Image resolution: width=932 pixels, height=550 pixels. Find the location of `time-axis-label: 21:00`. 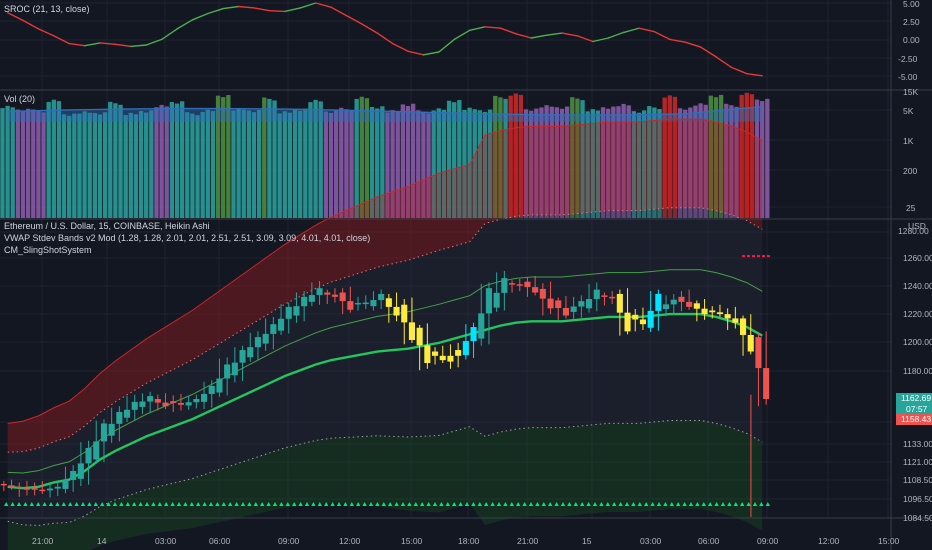

time-axis-label: 21:00 is located at coordinates (528, 541).